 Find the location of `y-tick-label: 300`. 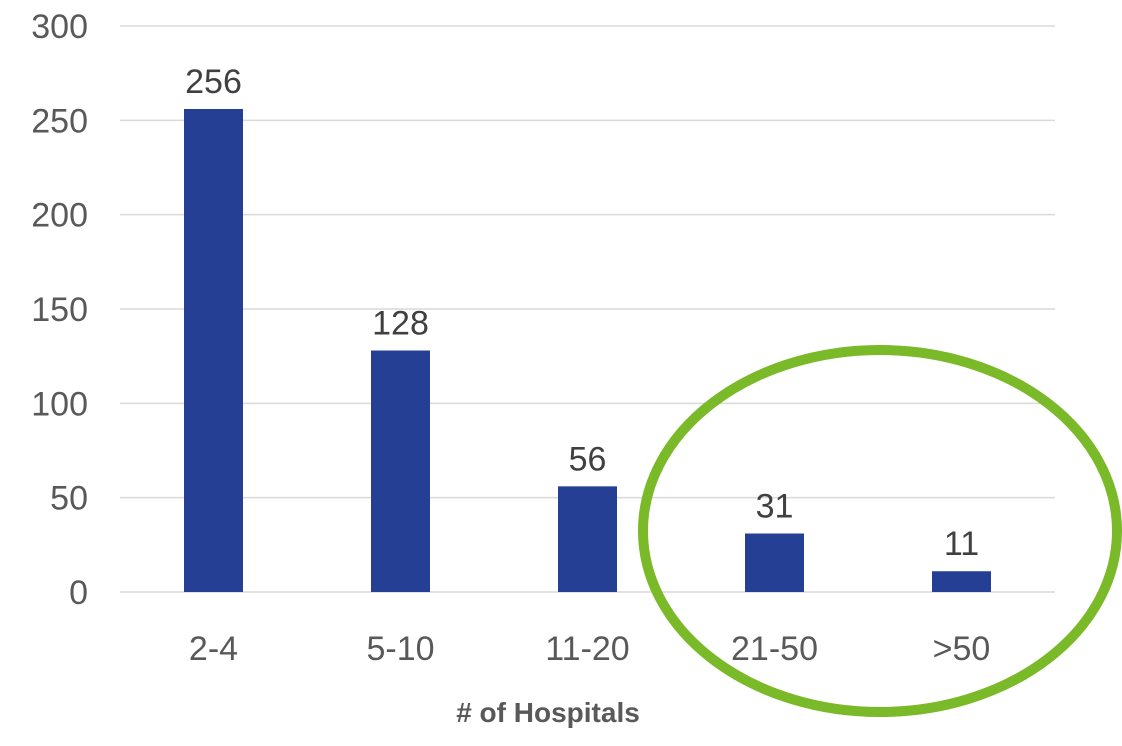

y-tick-label: 300 is located at coordinates (59, 27).